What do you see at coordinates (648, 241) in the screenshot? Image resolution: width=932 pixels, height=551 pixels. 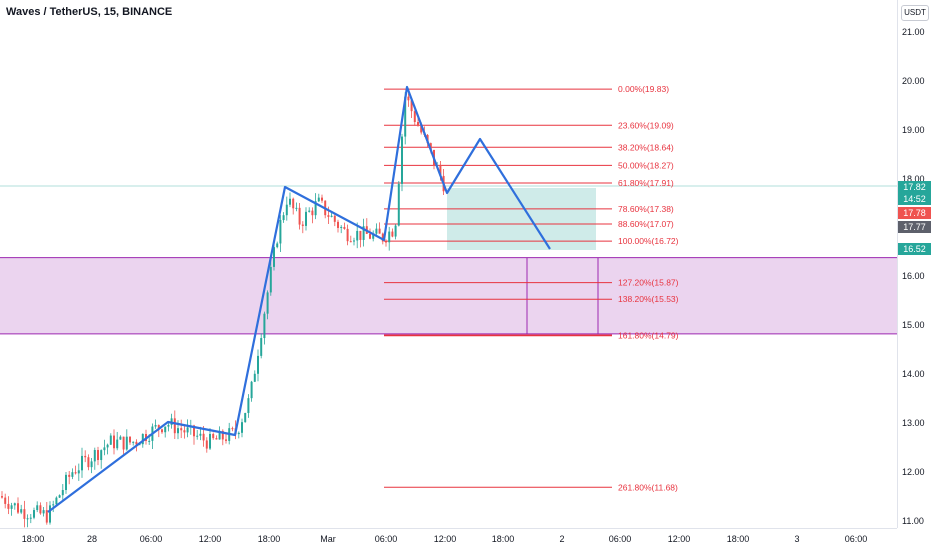 I see `fib-label: 100.00%(16.72)` at bounding box center [648, 241].